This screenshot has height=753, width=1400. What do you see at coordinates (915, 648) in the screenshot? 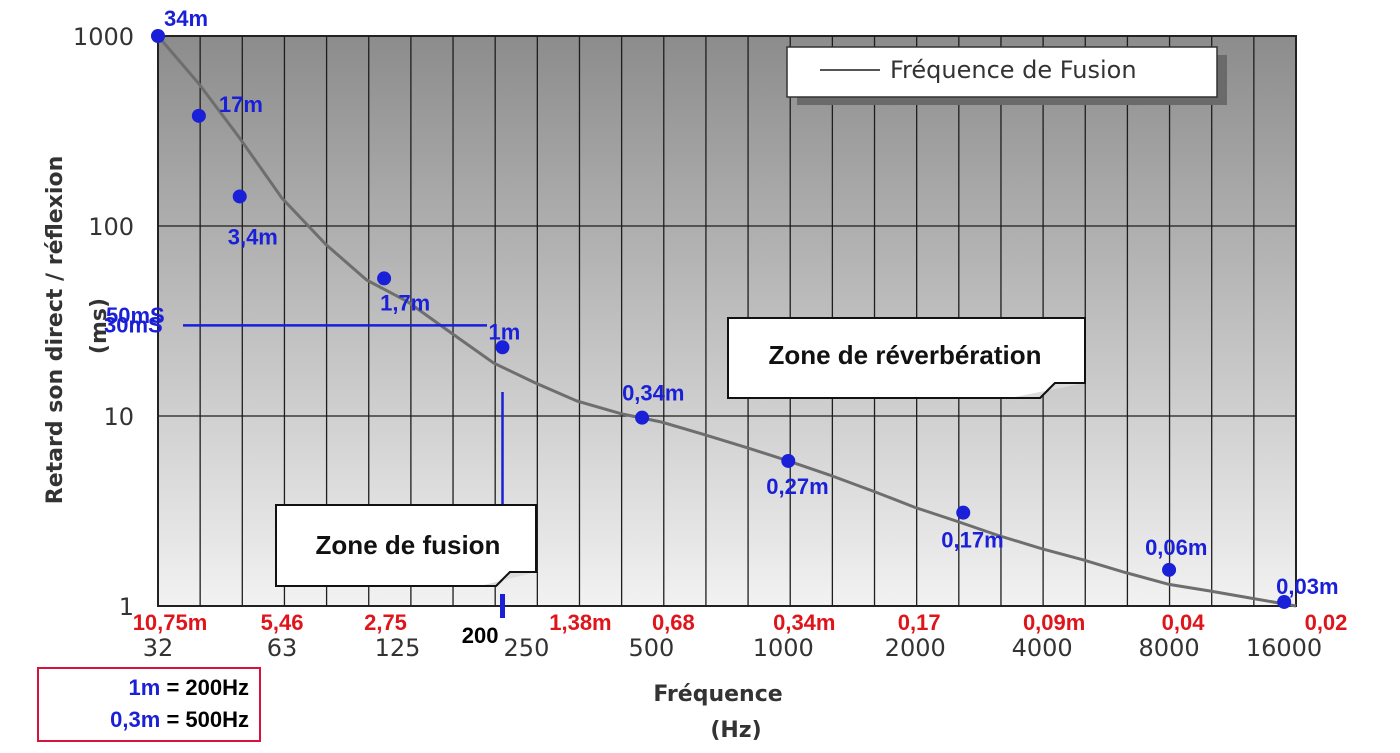
I see `x-tick-label: 2000` at bounding box center [915, 648].